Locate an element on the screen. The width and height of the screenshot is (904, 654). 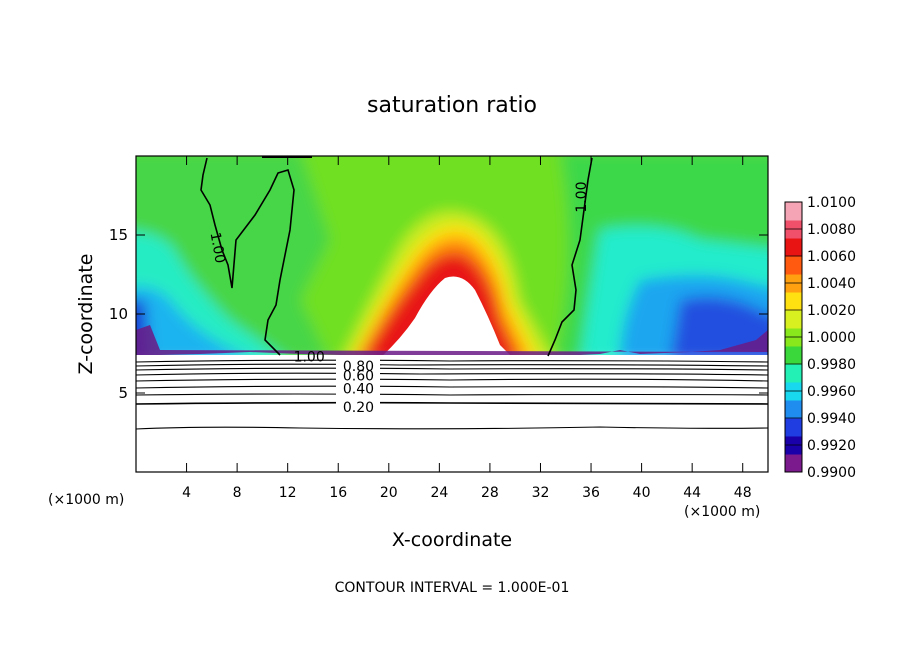
contour-interval-note: CONTOUR INTERVAL = 1.000E-01 is located at coordinates (452, 588).